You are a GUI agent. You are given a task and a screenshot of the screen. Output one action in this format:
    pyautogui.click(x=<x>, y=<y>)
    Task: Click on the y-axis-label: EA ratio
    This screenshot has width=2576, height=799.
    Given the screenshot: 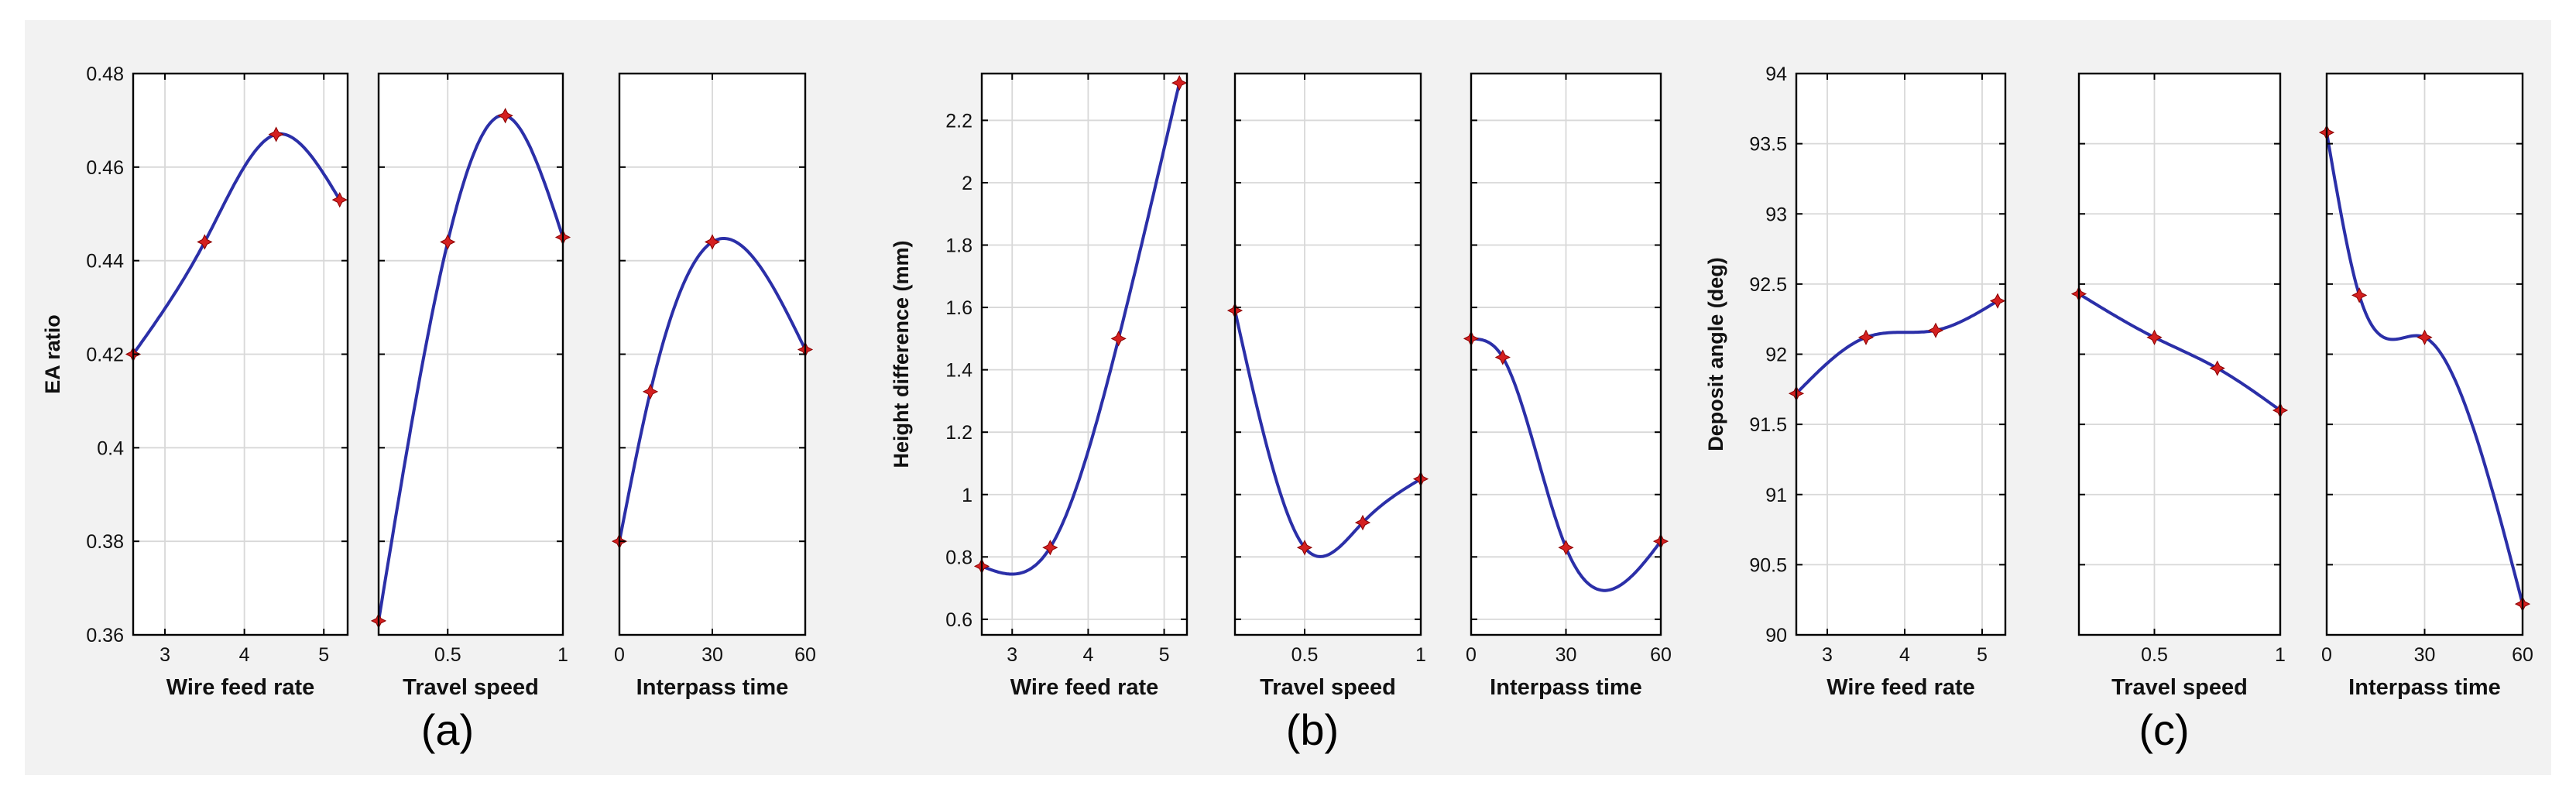 What is the action you would take?
    pyautogui.click(x=52, y=354)
    